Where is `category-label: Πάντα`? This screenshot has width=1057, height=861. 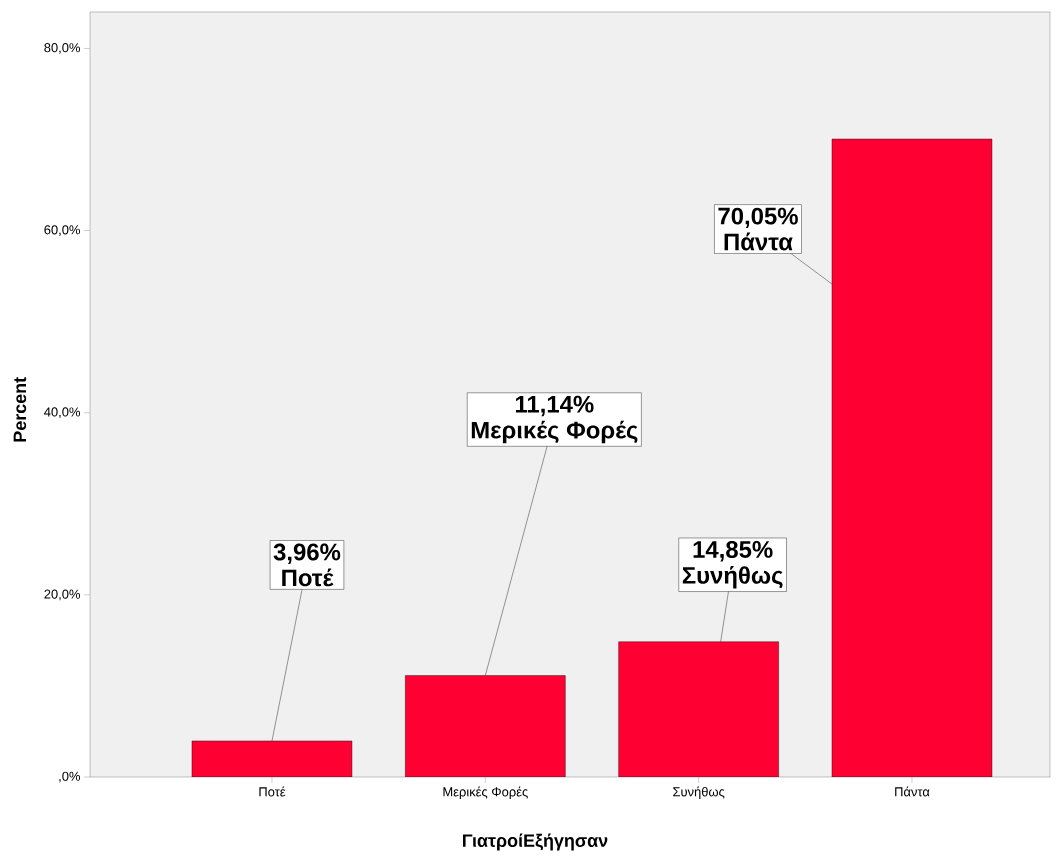
category-label: Πάντα is located at coordinates (758, 241).